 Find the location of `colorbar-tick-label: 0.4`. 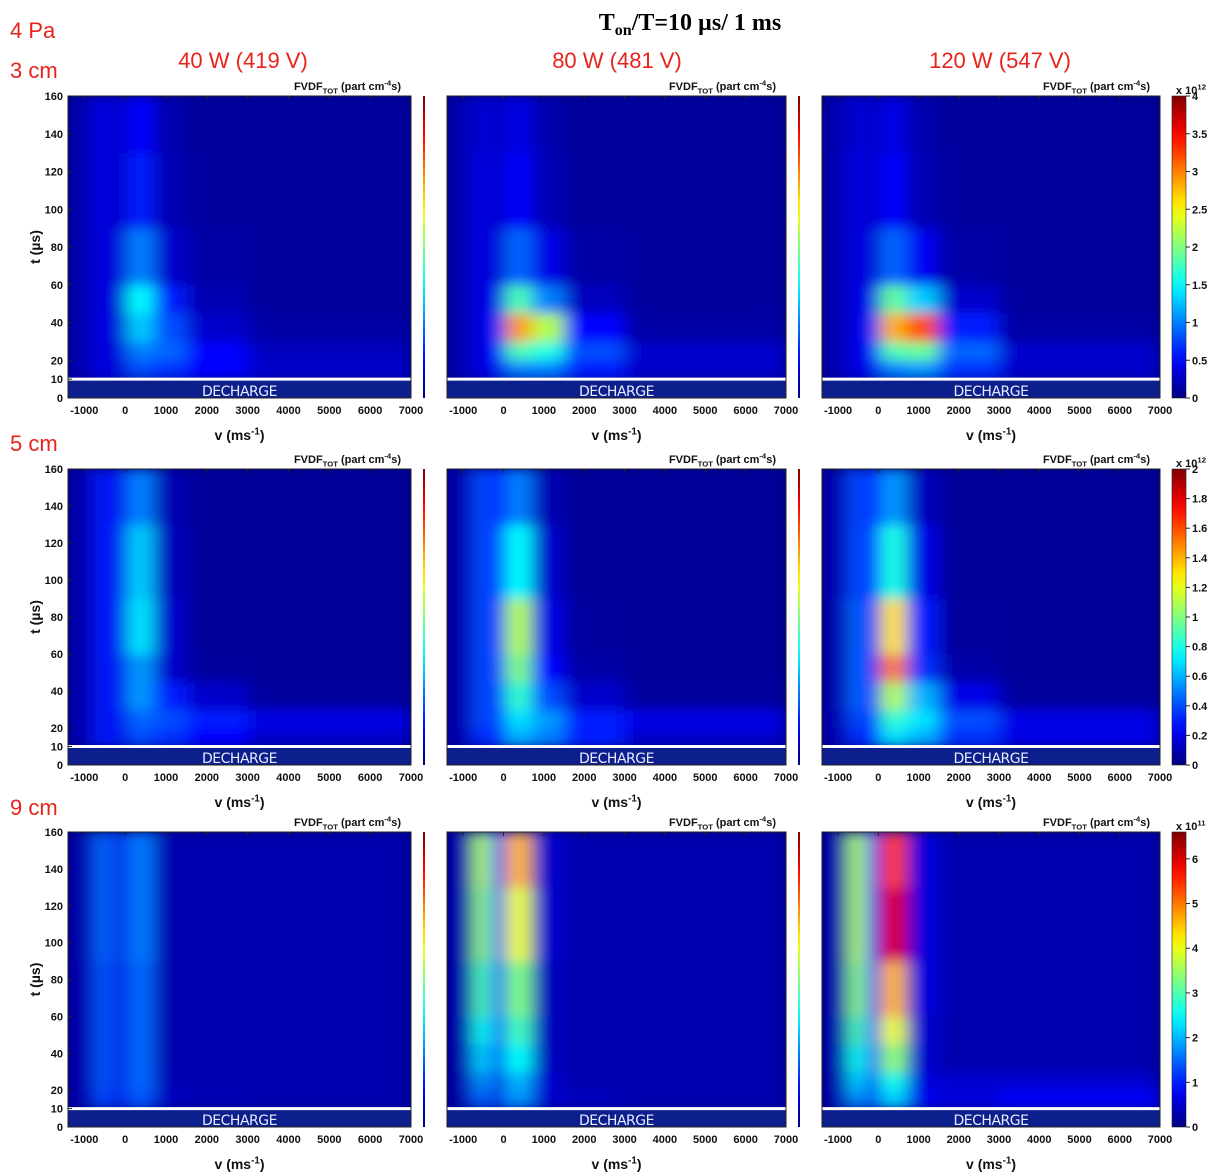

colorbar-tick-label: 0.4 is located at coordinates (1200, 707).